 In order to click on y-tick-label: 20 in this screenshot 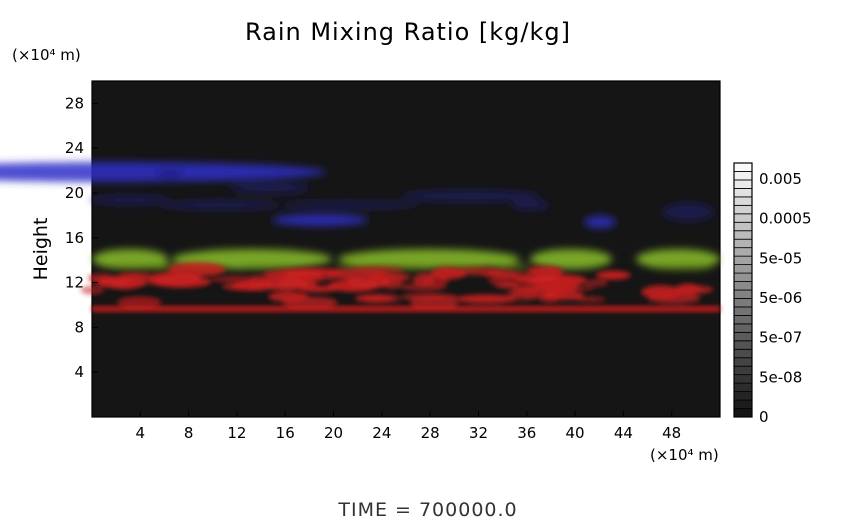, I will do `click(74, 193)`.